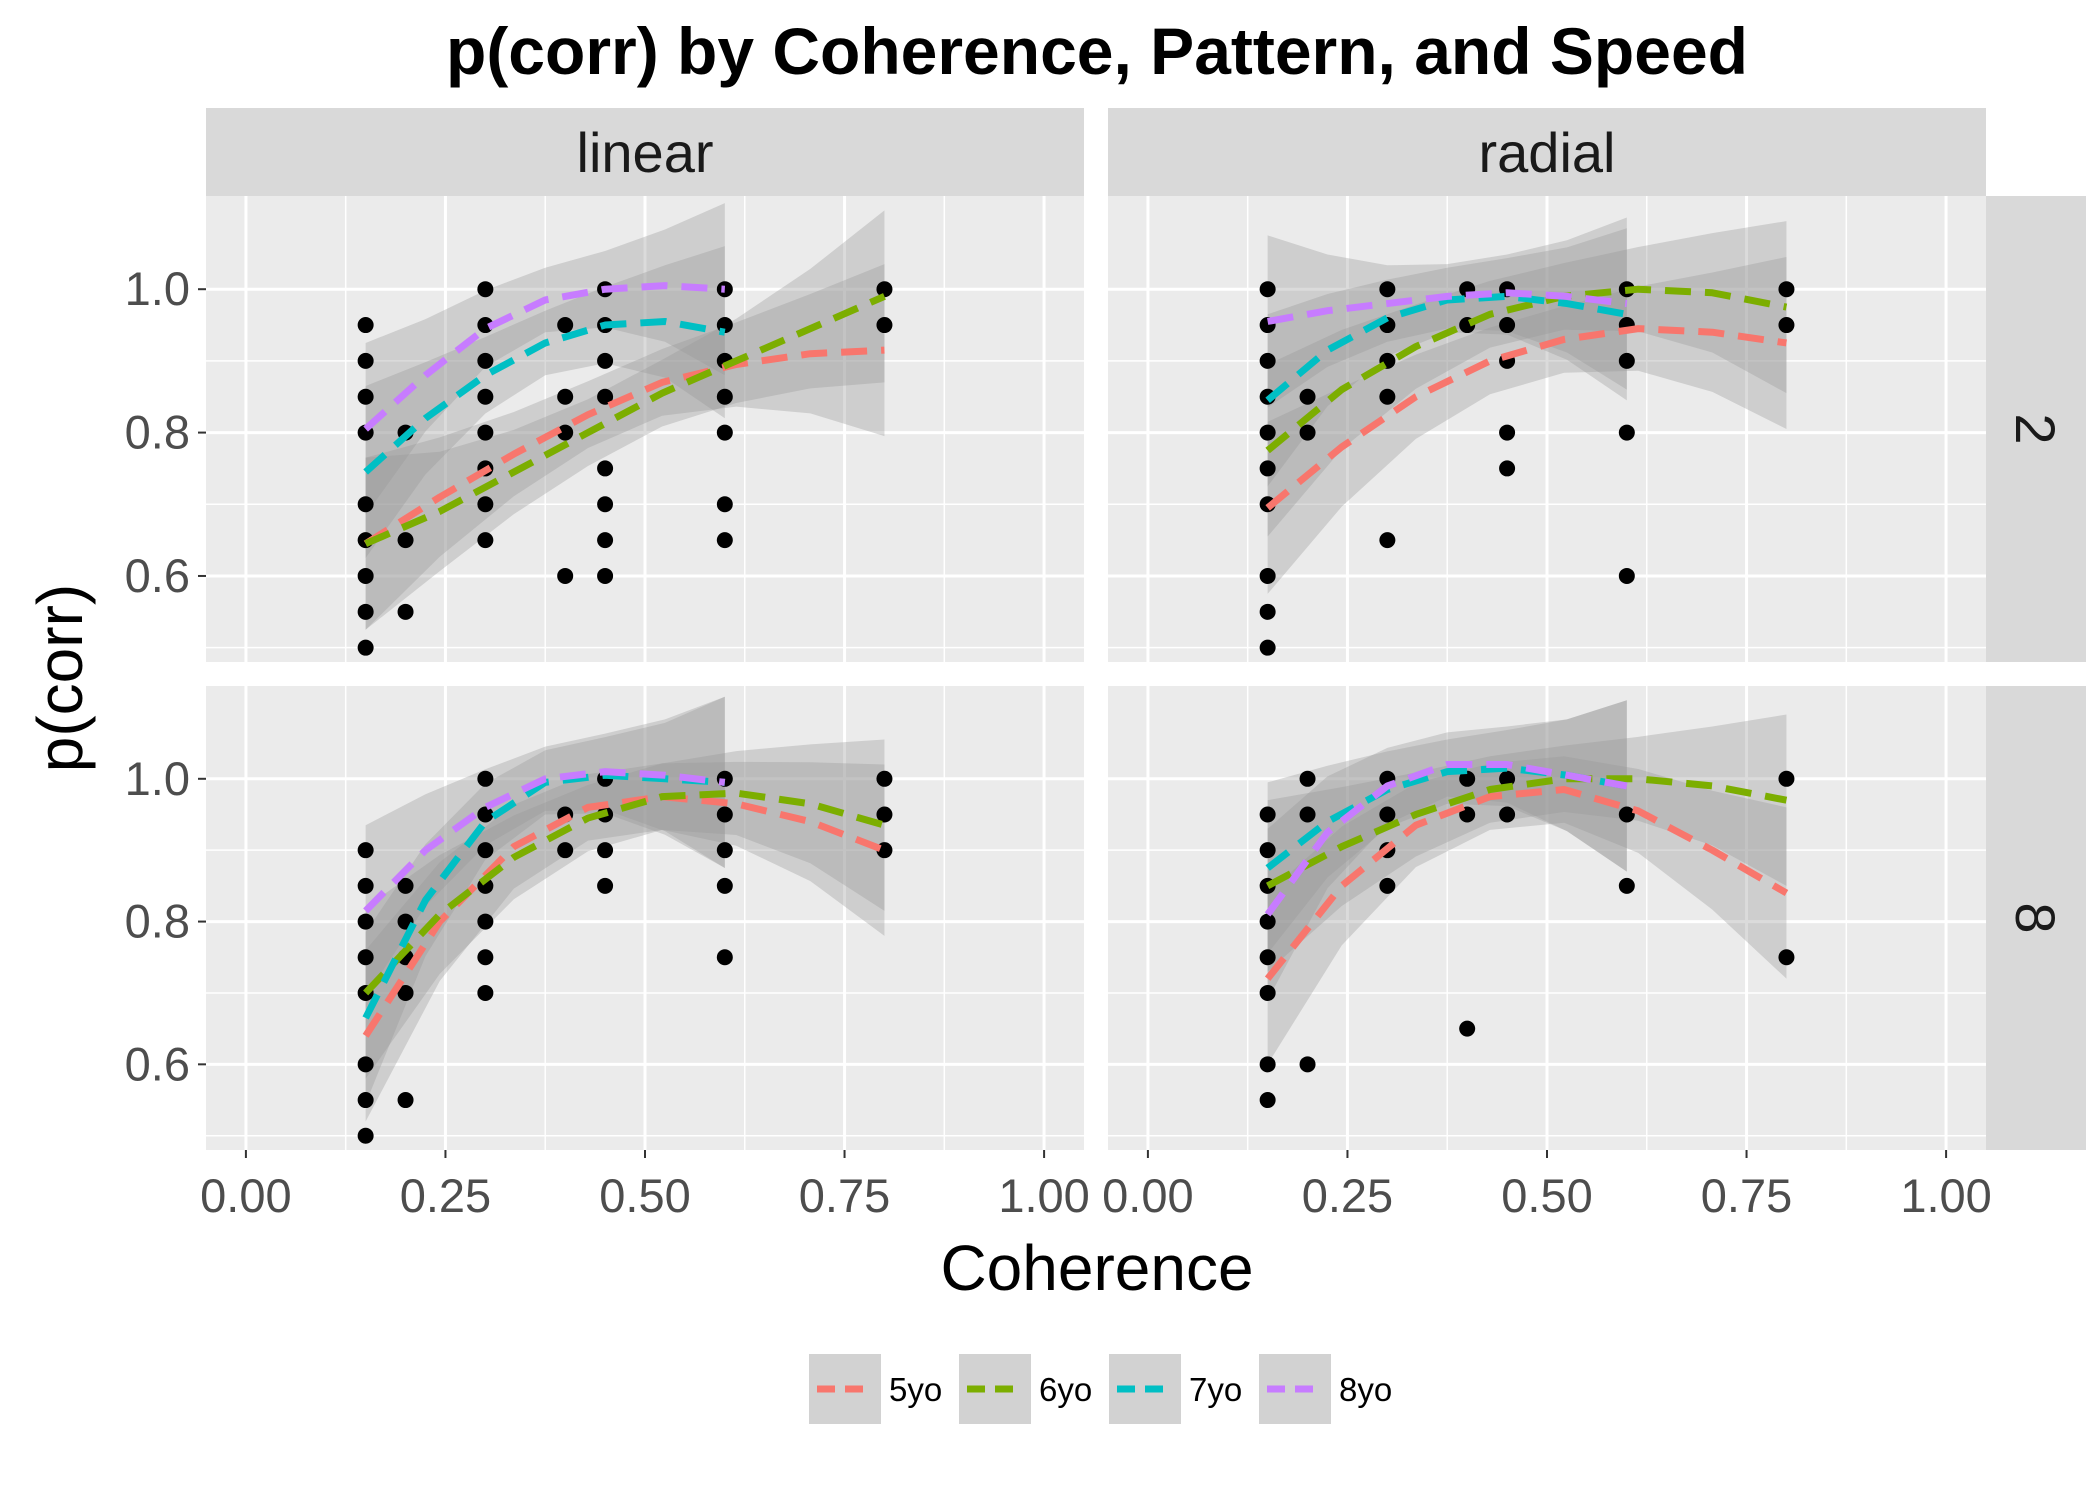 This screenshot has height=1499, width=2099. What do you see at coordinates (1147, 1195) in the screenshot?
I see `x-tick-label: 0.00` at bounding box center [1147, 1195].